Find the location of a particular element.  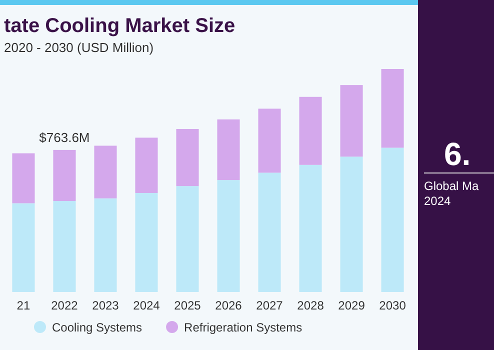

x-tick-label: 21 is located at coordinates (23, 305).